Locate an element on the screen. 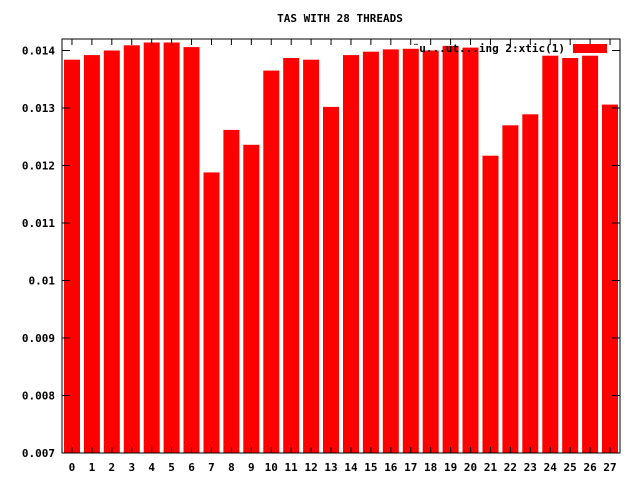  x-tick-label: 14 is located at coordinates (351, 467).